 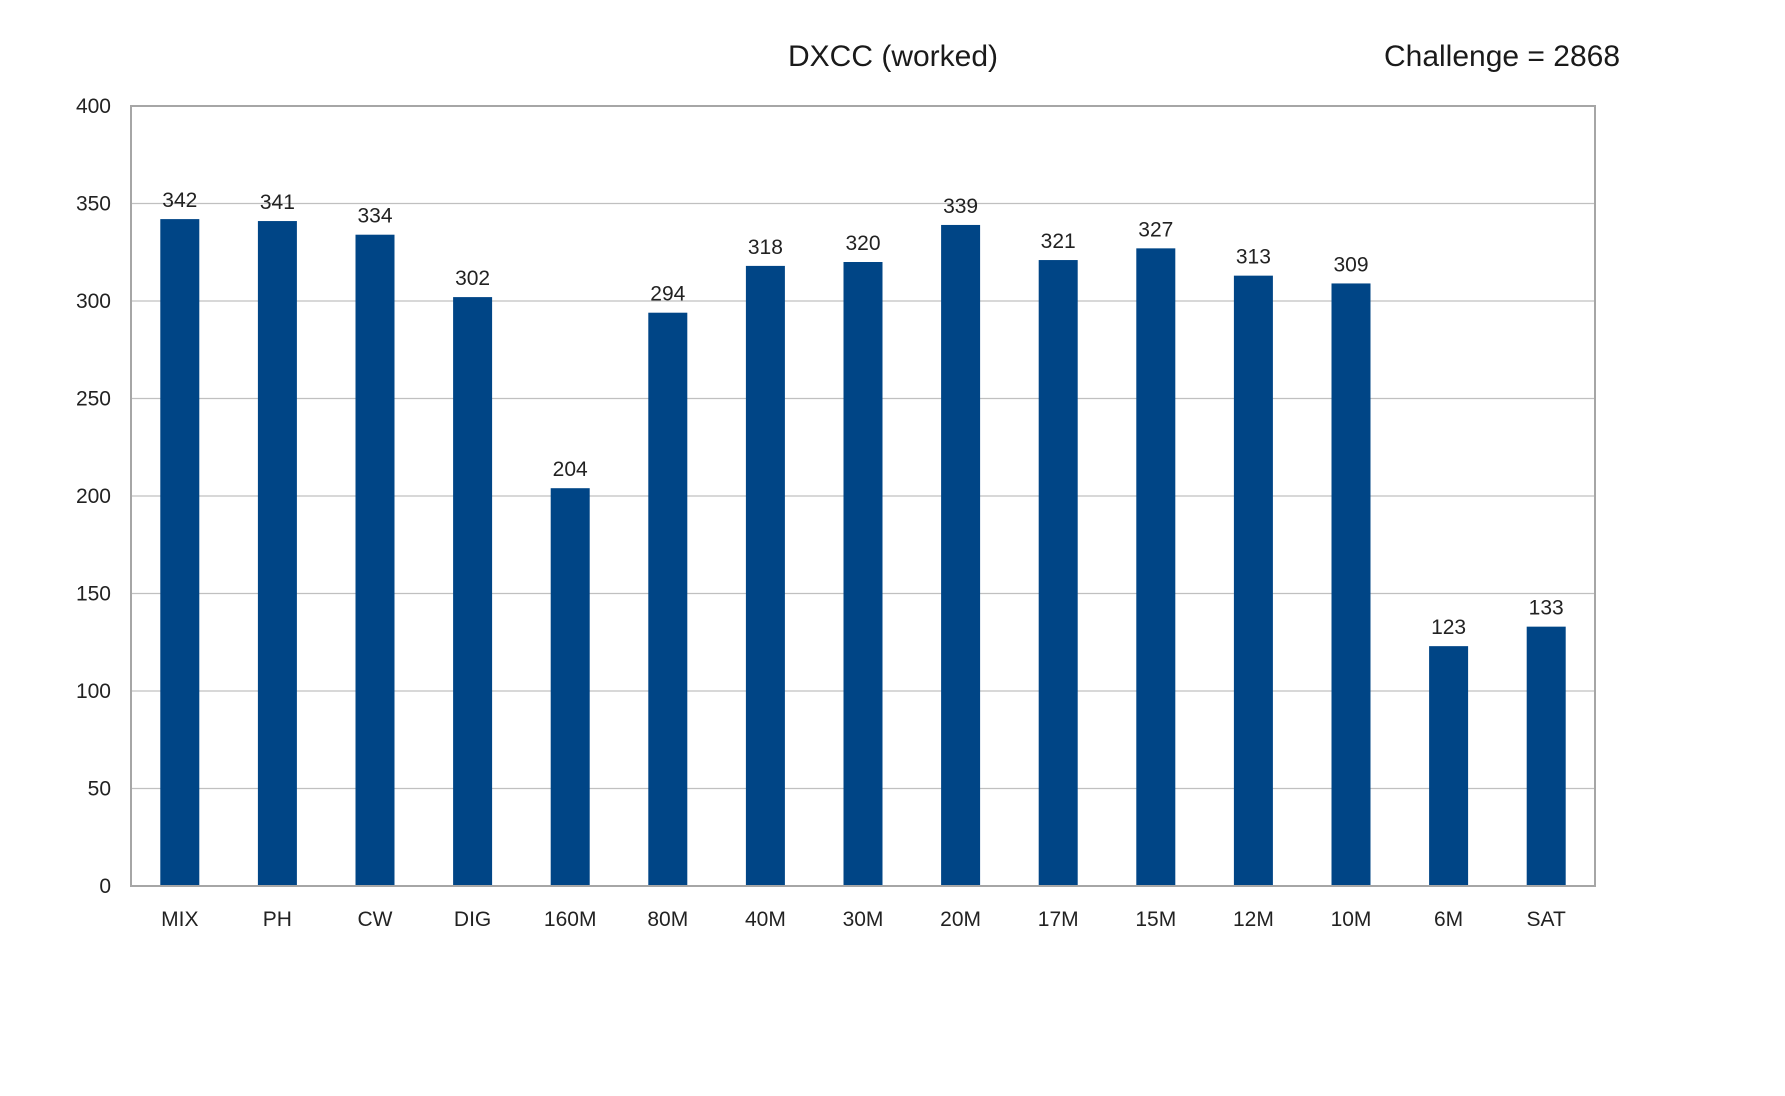 I want to click on bar-10m, so click(x=1351, y=584).